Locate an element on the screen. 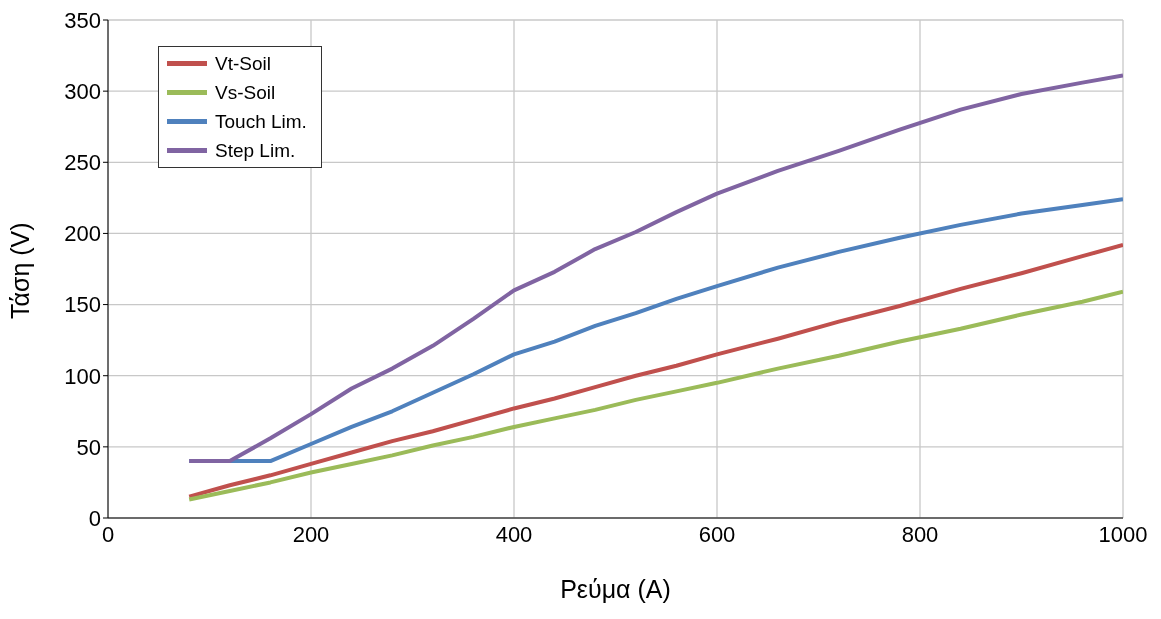 The width and height of the screenshot is (1161, 619). y-tick-label: 100 is located at coordinates (82, 376).